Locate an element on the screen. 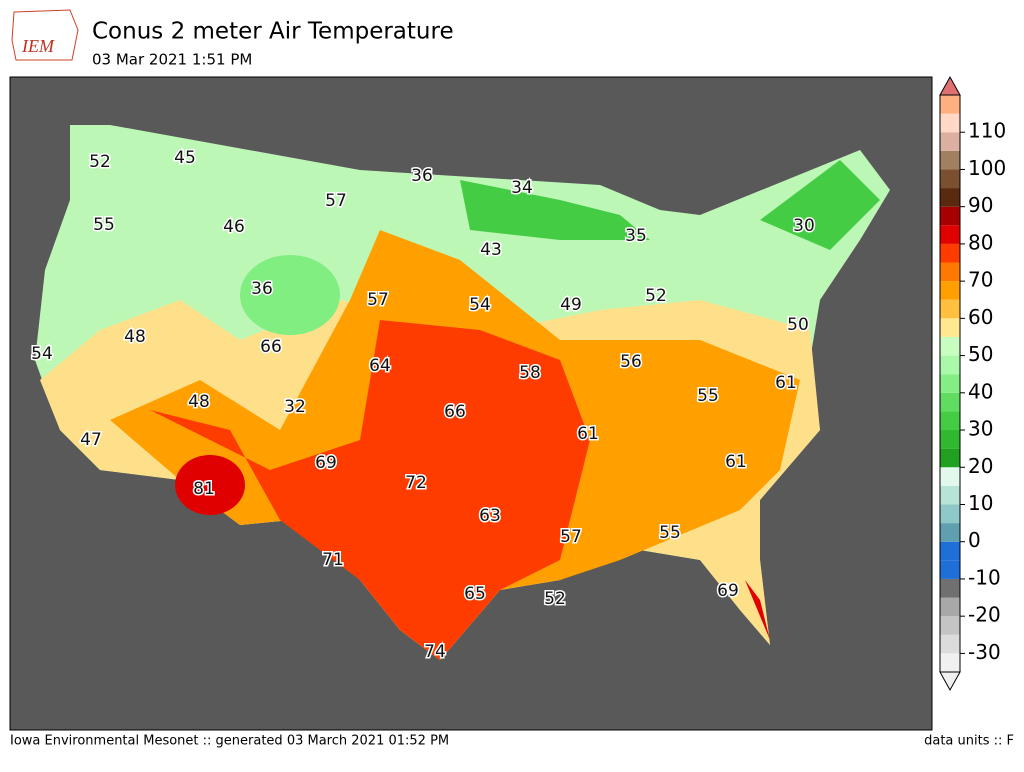 This screenshot has width=1024, height=772. station-label: 35 is located at coordinates (636, 236).